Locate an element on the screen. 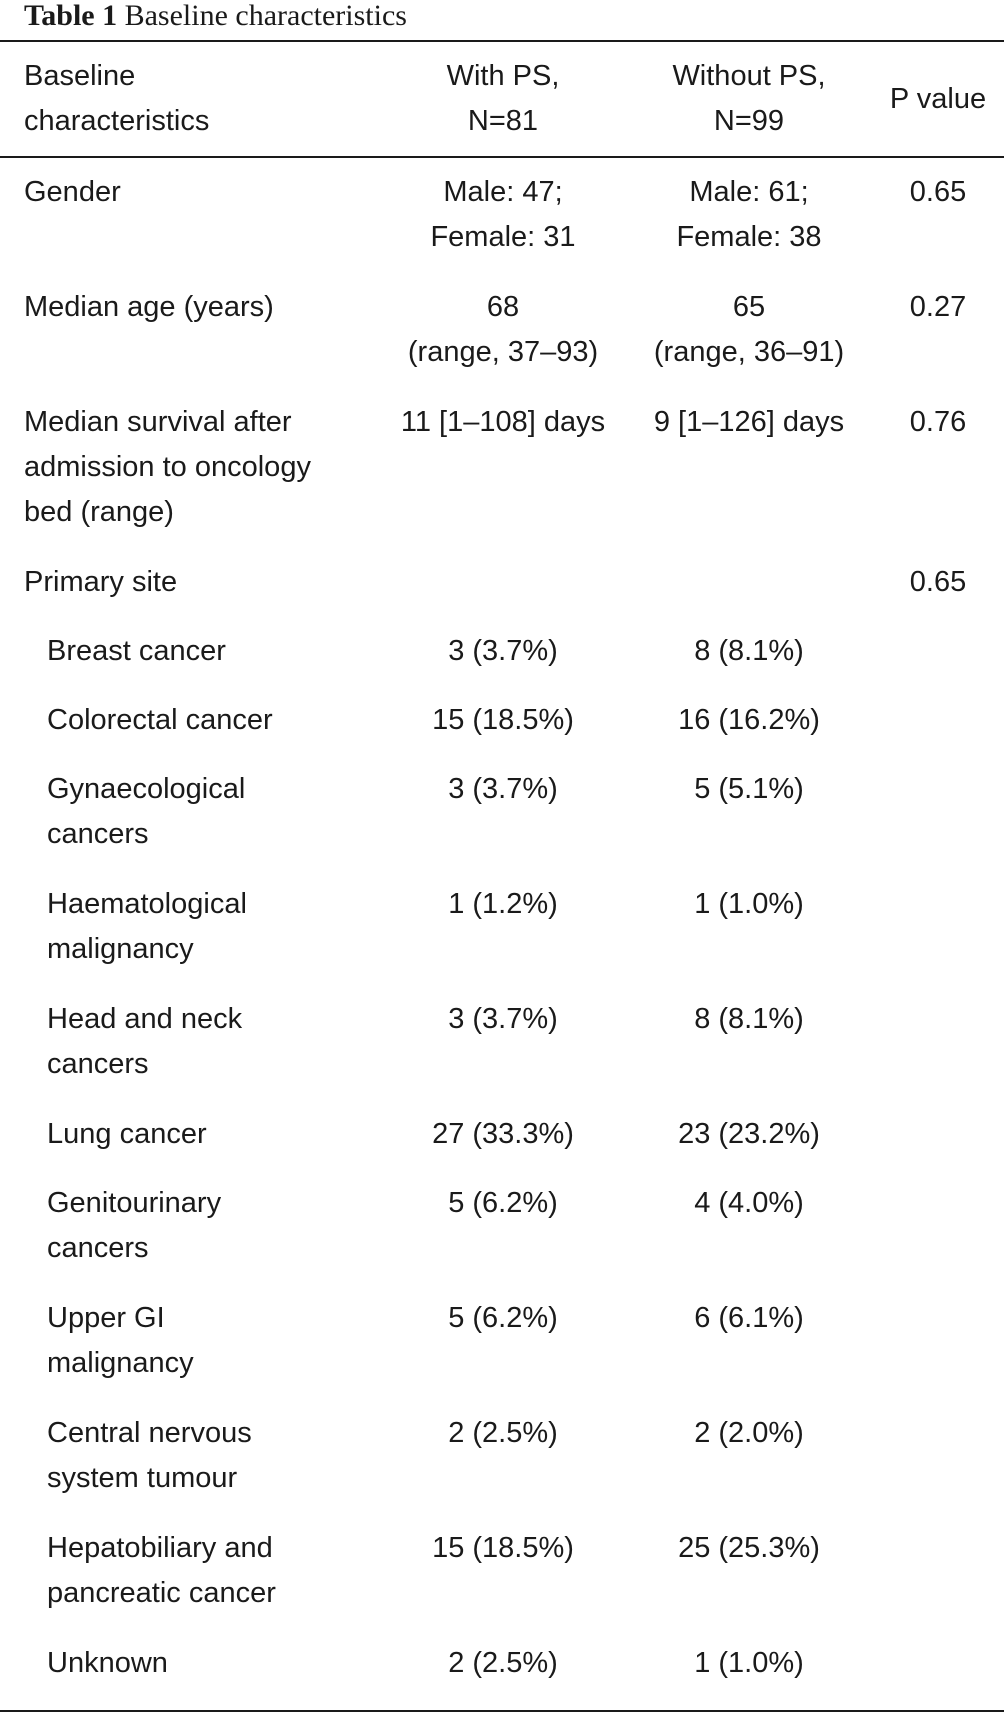  row-label: Colorectal cancer is located at coordinates (160, 720).